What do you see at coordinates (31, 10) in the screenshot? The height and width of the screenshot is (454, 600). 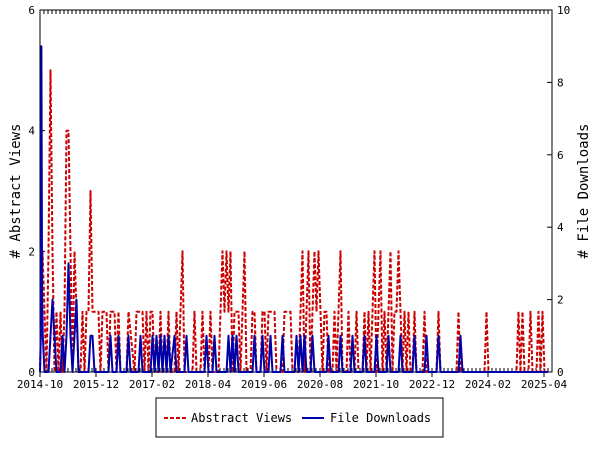 I see `y-left-tick-label: 6` at bounding box center [31, 10].